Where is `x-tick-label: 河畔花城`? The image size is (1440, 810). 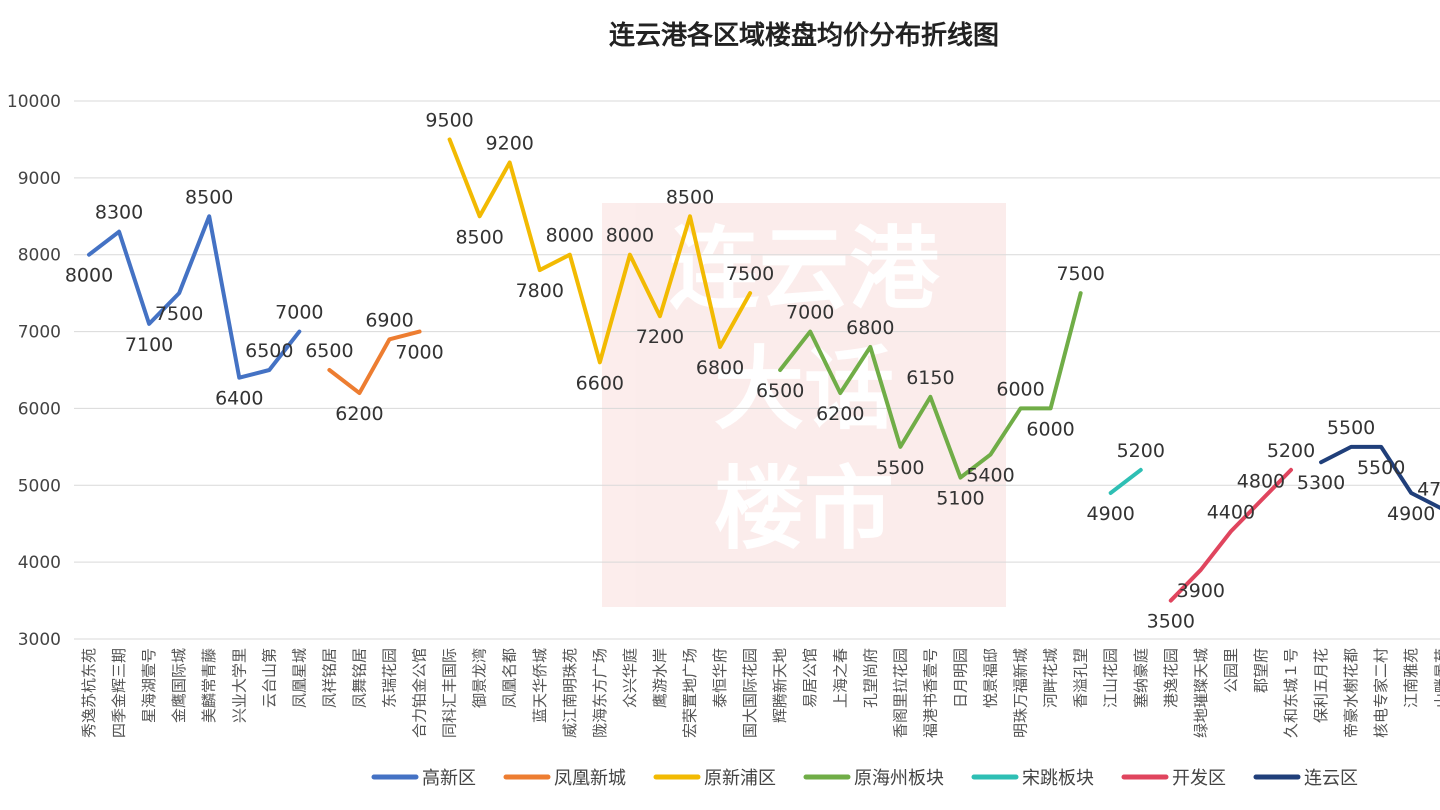 x-tick-label: 河畔花城 is located at coordinates (1051, 678).